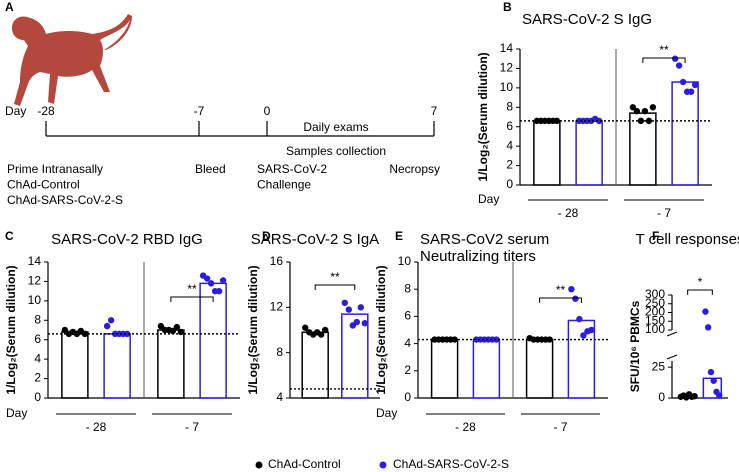 Image resolution: width=739 pixels, height=472 pixels. What do you see at coordinates (43, 185) in the screenshot?
I see `timeline-event: ChAd-Control` at bounding box center [43, 185].